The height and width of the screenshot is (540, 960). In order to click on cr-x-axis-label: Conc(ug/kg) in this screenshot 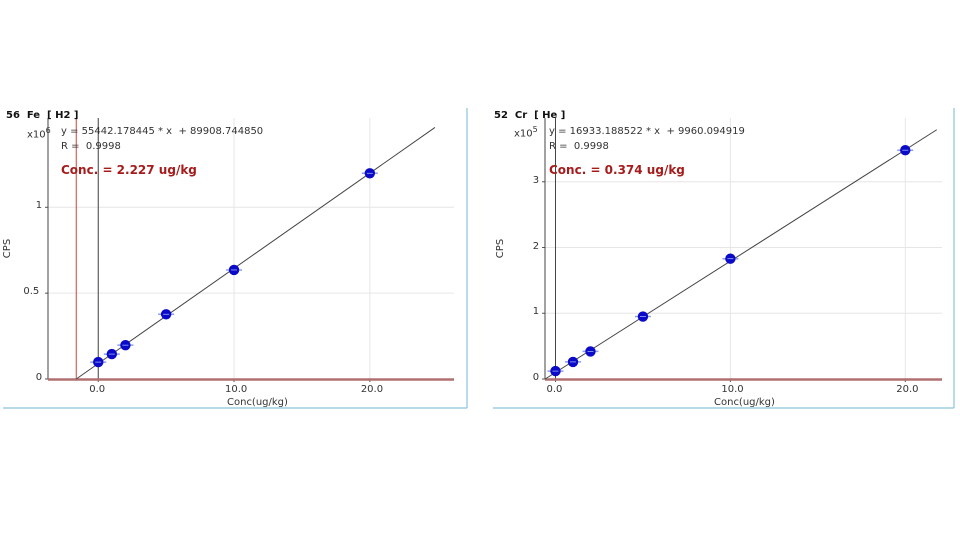, I will do `click(744, 402)`.